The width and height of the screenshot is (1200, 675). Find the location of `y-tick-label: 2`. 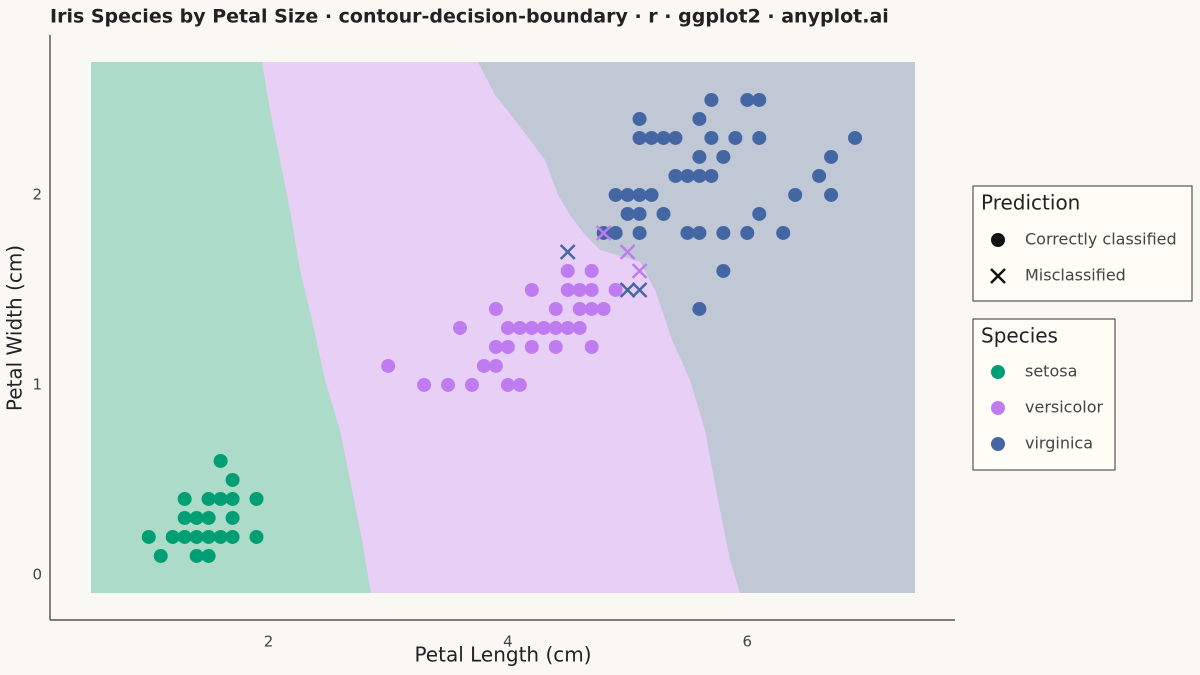

y-tick-label: 2 is located at coordinates (37, 194).